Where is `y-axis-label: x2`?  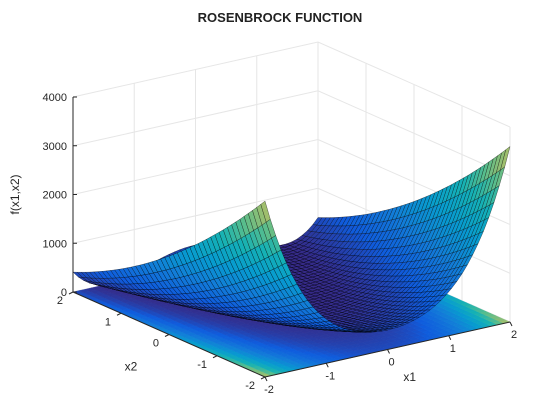
y-axis-label: x2 is located at coordinates (131, 367).